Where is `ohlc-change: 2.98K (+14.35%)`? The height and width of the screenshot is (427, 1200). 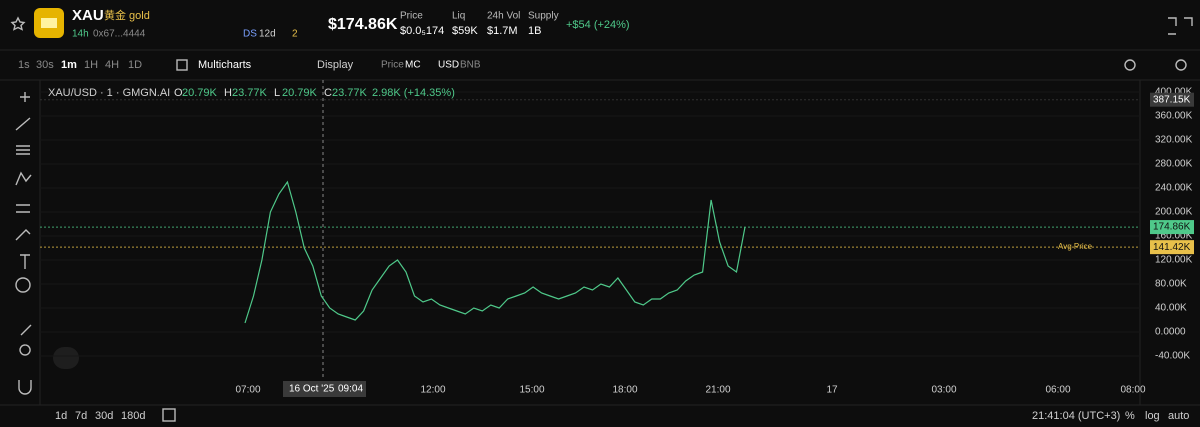 ohlc-change: 2.98K (+14.35%) is located at coordinates (413, 93).